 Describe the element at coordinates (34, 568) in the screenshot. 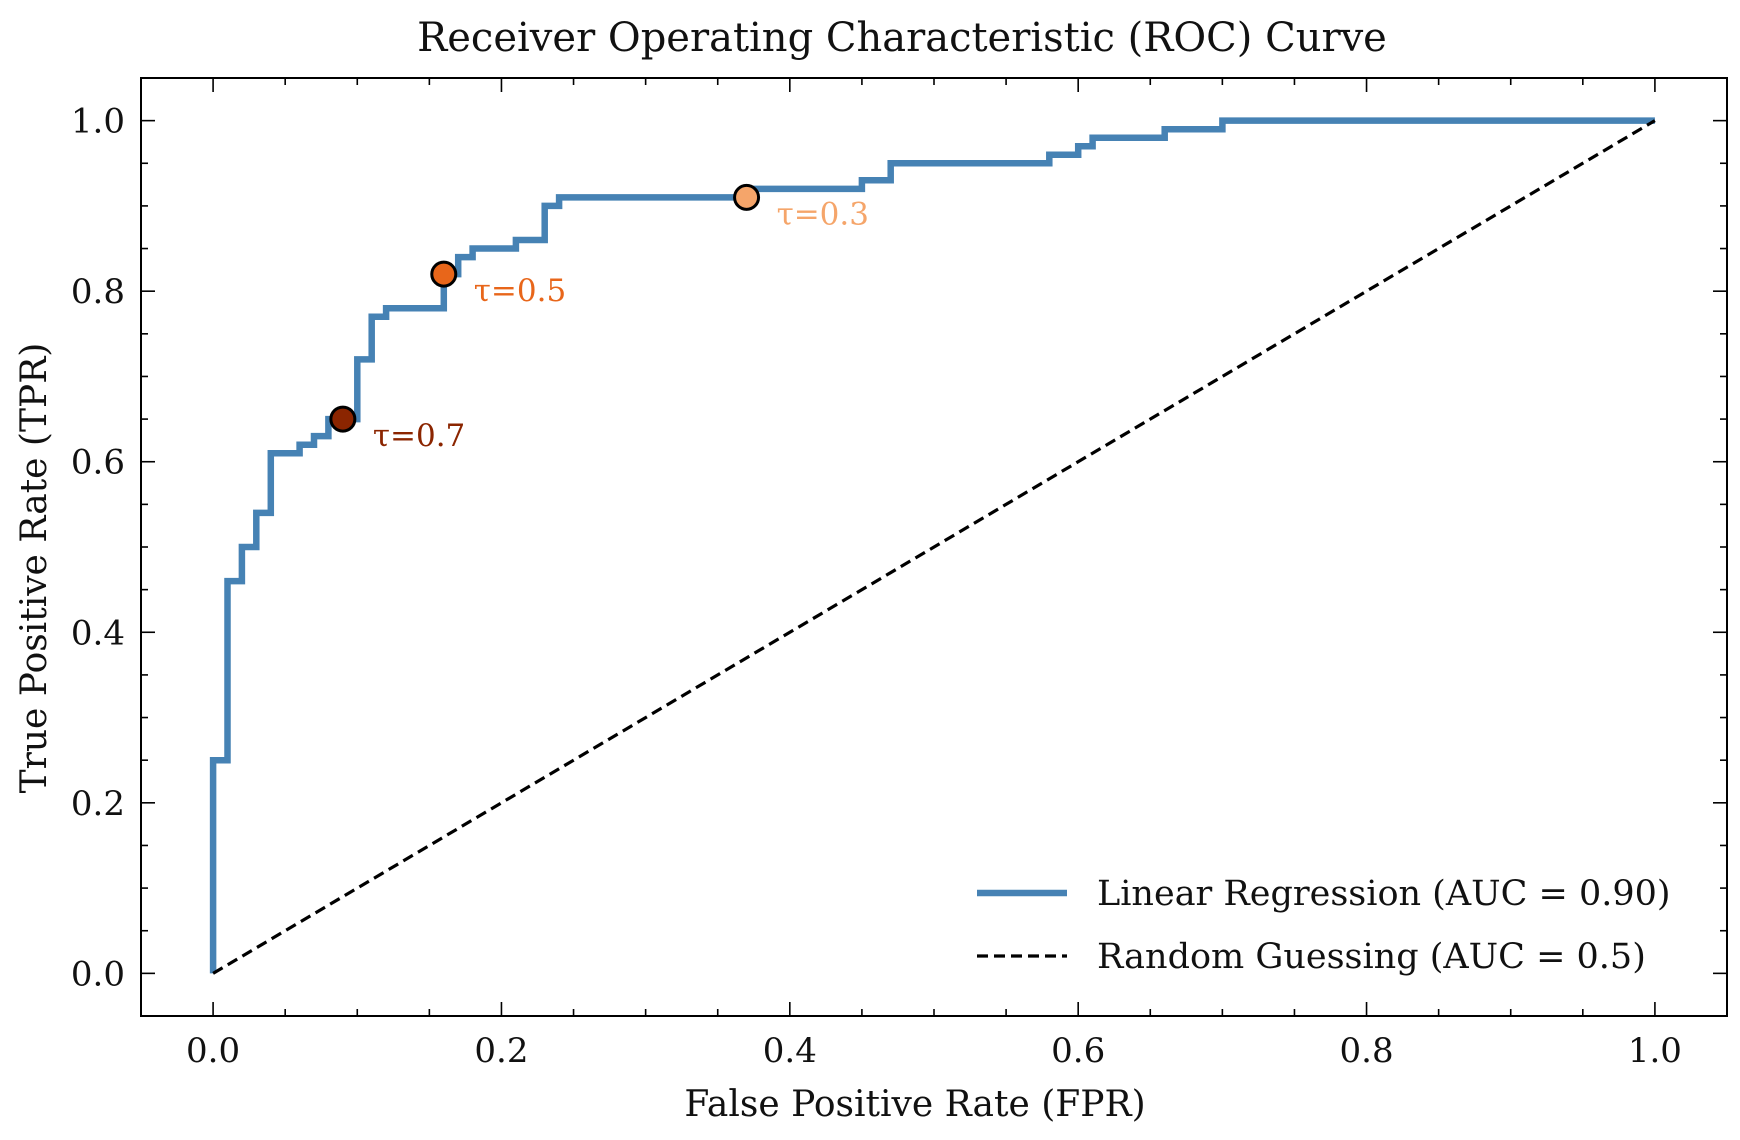

I see `y-axis-title: True Positive Rate (TPR)` at that location.